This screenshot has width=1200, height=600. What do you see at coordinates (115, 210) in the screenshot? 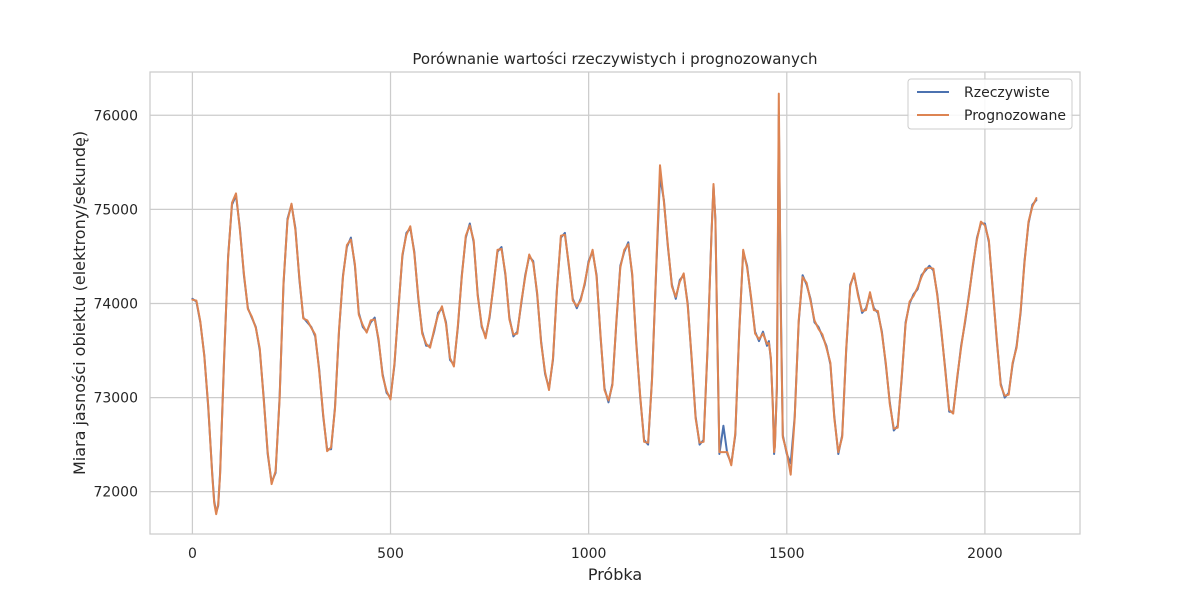
I see `y-tick-label: 75000` at bounding box center [115, 210].